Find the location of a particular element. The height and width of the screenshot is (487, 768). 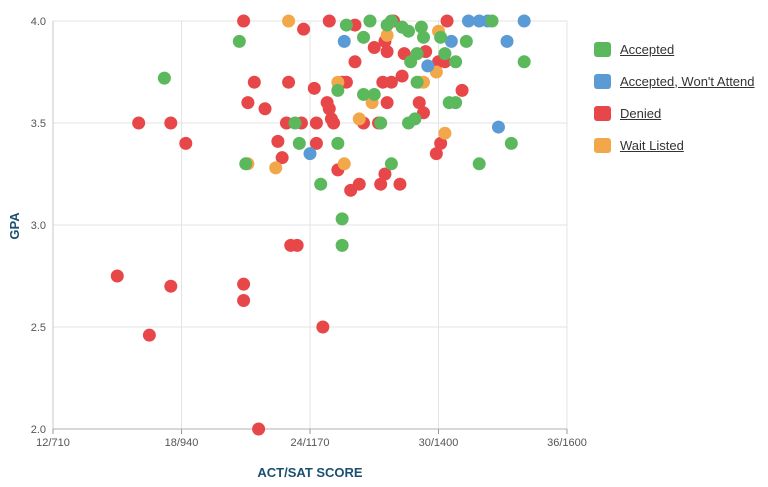

x-tick-label: 24/1170 is located at coordinates (310, 443).